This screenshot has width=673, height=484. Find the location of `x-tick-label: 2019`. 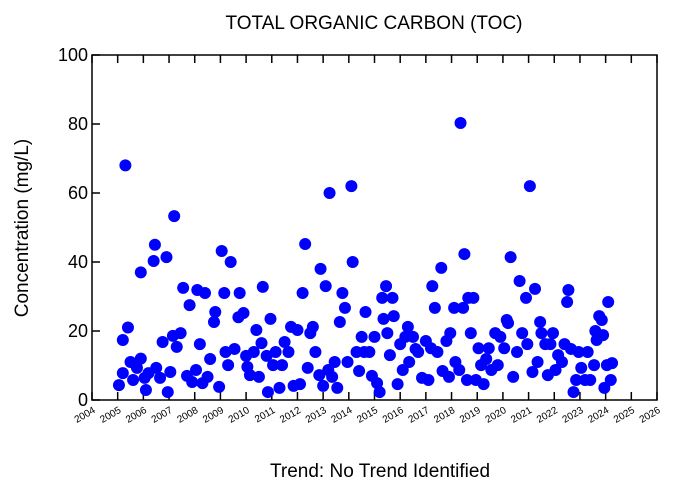

x-tick-label: 2019 is located at coordinates (470, 415).